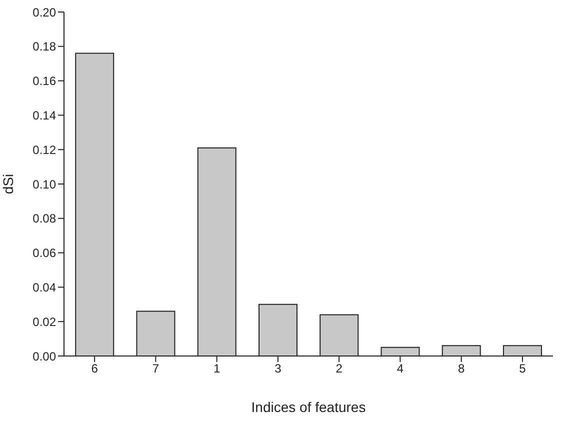  I want to click on y-tick-label: 0.12, so click(44, 149).